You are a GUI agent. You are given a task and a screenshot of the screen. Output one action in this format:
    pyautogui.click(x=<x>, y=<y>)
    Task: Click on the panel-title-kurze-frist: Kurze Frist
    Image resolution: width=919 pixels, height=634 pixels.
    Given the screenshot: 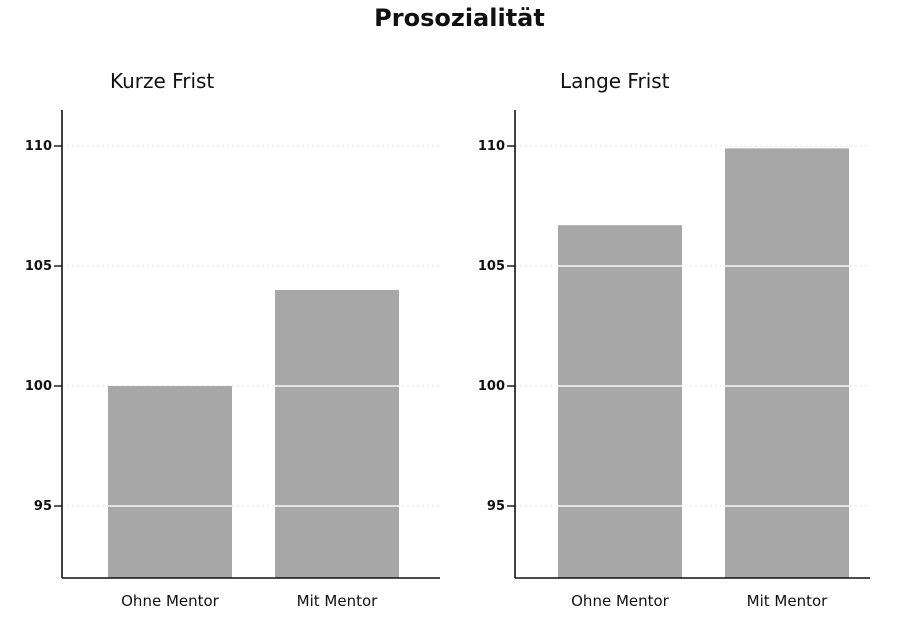 What is the action you would take?
    pyautogui.click(x=162, y=81)
    